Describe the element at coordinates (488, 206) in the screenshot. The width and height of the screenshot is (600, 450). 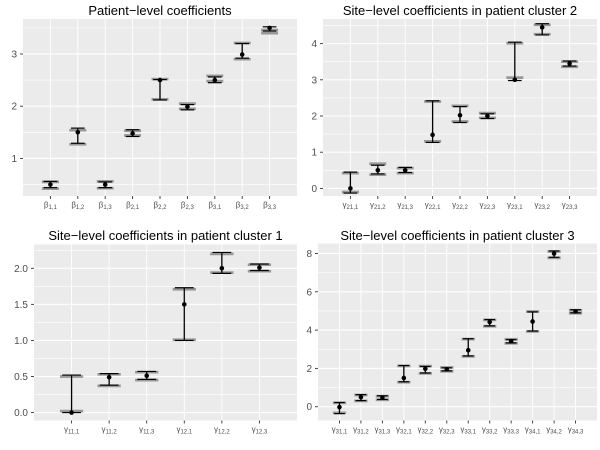
I see `svg-text: γ22,3` at that location.